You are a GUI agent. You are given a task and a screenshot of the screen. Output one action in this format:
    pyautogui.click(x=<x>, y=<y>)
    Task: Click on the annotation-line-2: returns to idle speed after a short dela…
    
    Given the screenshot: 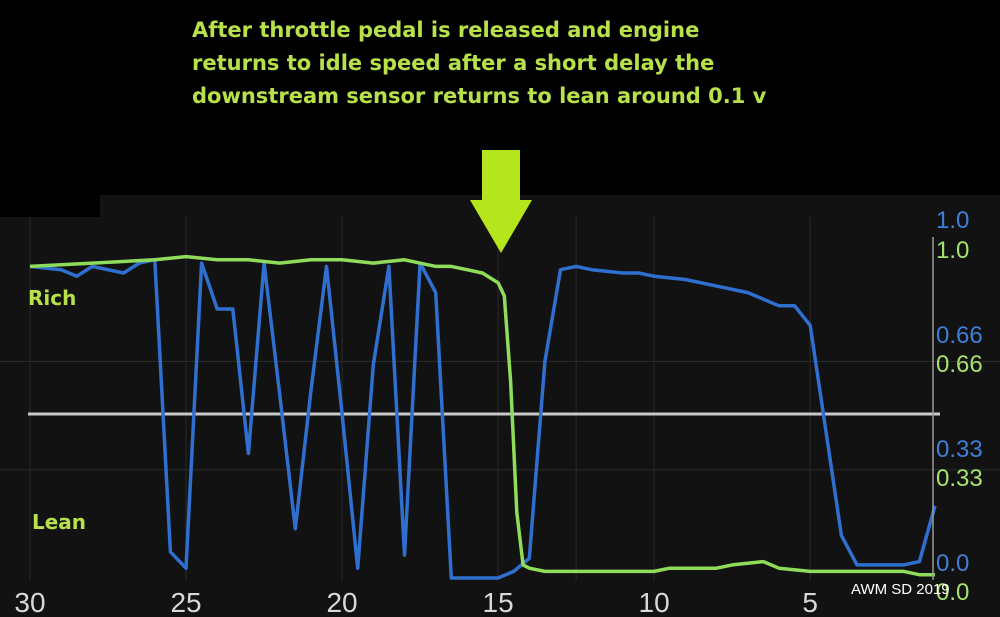 What is the action you would take?
    pyautogui.click(x=453, y=63)
    